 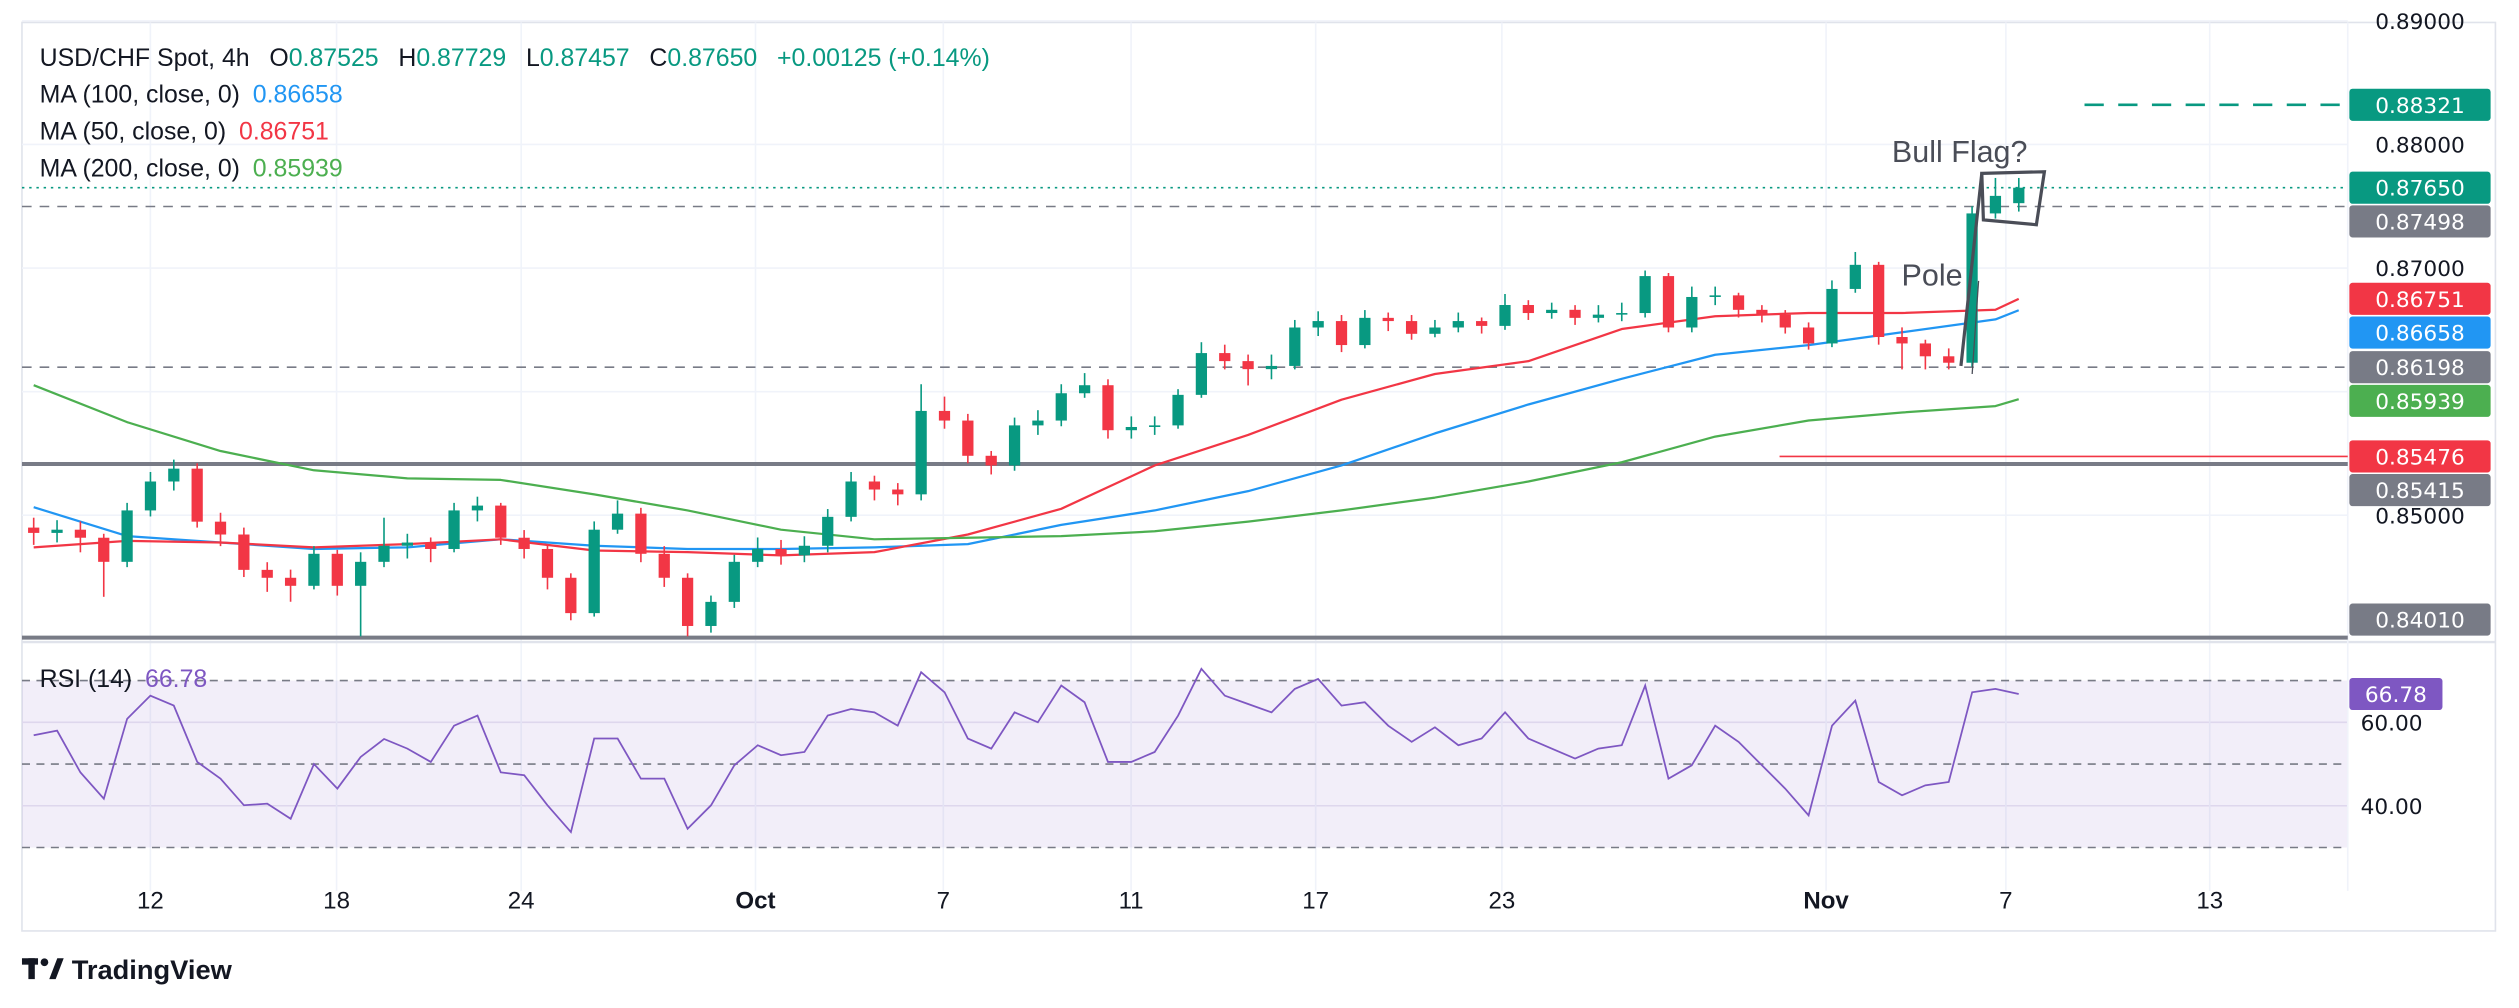 What do you see at coordinates (883, 58) in the screenshot?
I see `change-value: +0.00125 (+0.14%)` at bounding box center [883, 58].